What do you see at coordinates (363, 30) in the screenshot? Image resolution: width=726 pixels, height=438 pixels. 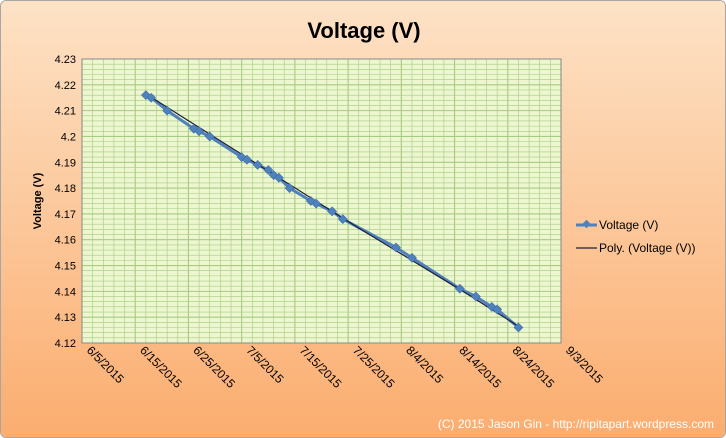 I see `chart-title: Voltage (V)` at bounding box center [363, 30].